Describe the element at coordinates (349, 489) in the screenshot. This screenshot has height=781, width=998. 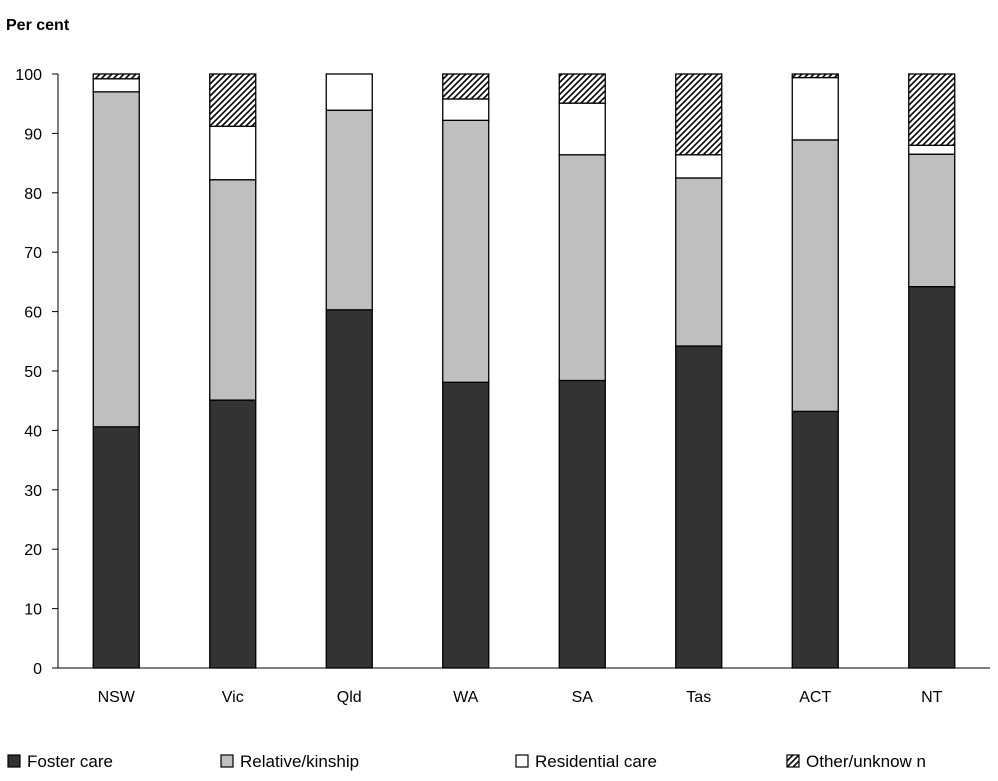
I see `bar-segment-foster-care-qld` at that location.